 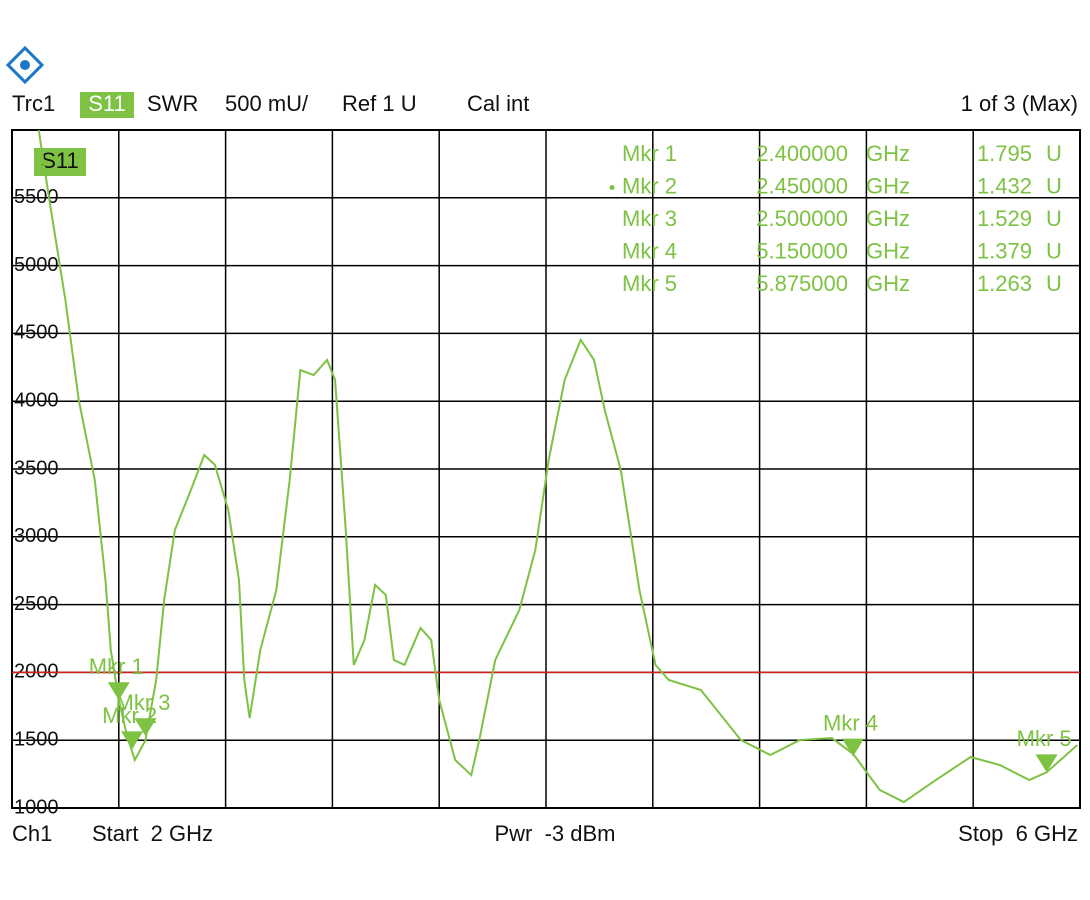 What do you see at coordinates (1004, 185) in the screenshot?
I see `marker-table-value: 1.432` at bounding box center [1004, 185].